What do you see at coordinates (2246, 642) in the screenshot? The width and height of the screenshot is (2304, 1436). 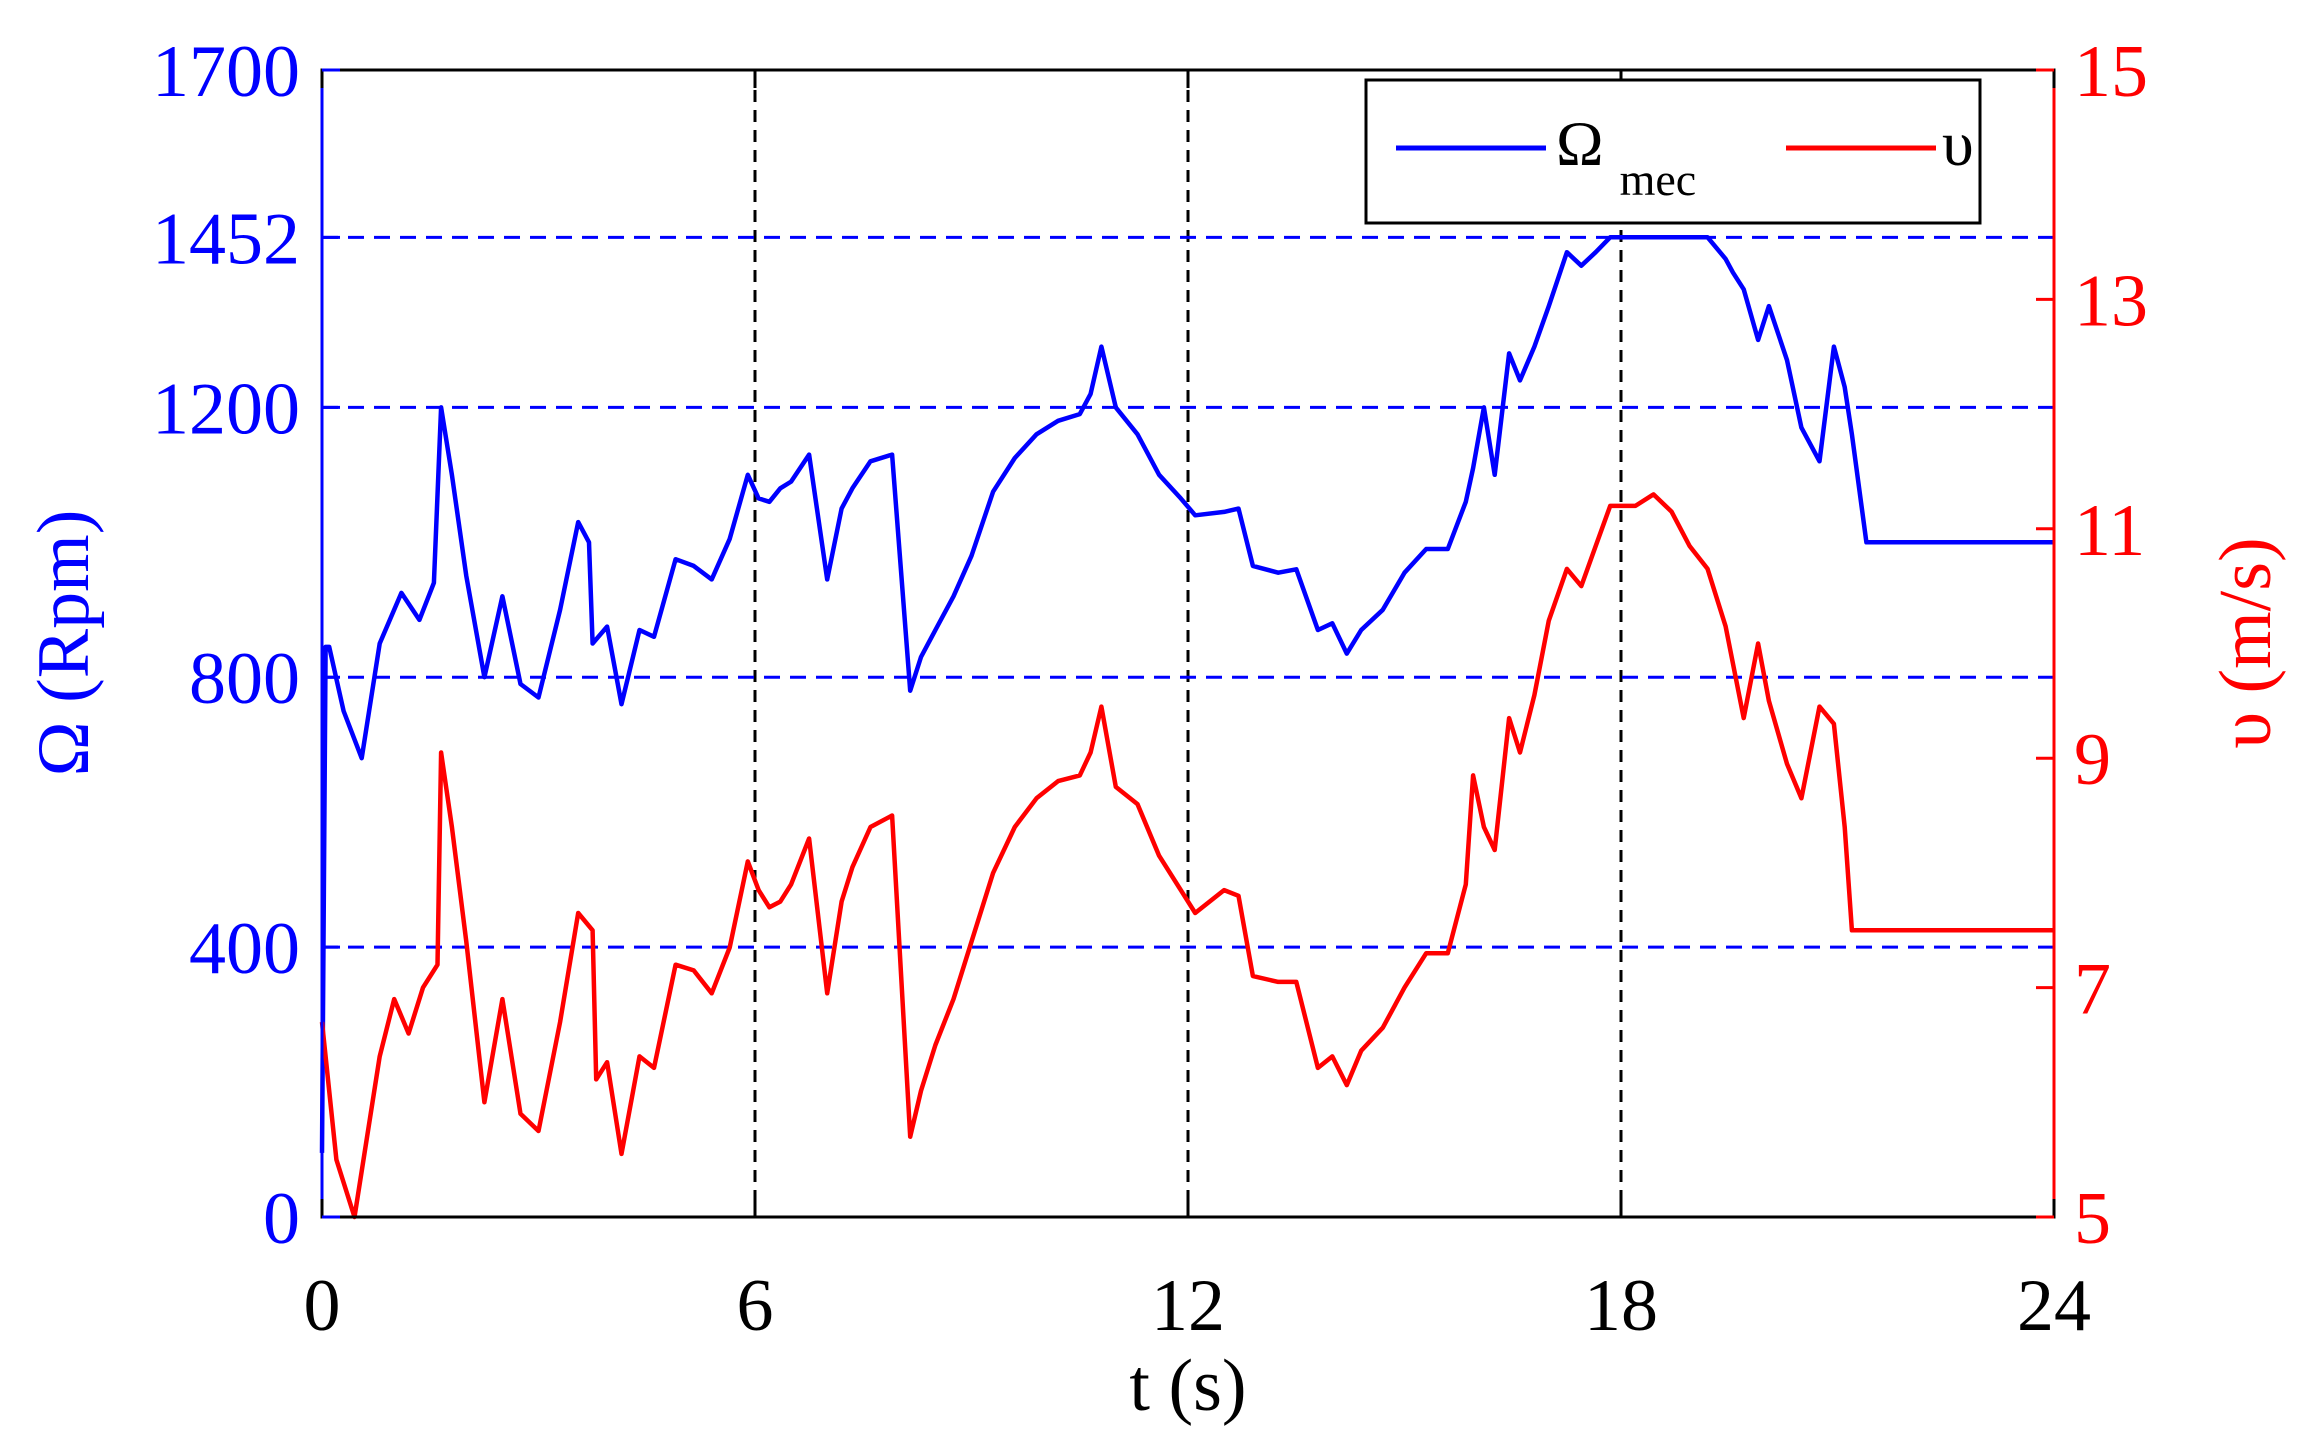 I see `right-y-axis-label: υ (m/s)` at bounding box center [2246, 642].